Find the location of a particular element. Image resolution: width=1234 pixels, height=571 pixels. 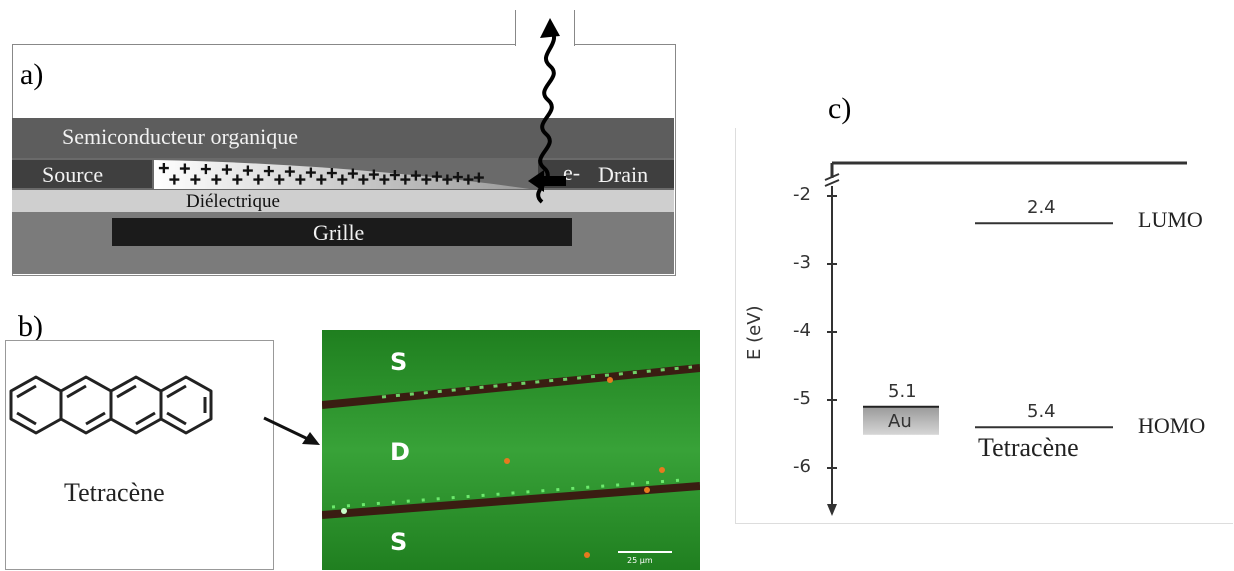

source-electrode is located at coordinates (82, 174).